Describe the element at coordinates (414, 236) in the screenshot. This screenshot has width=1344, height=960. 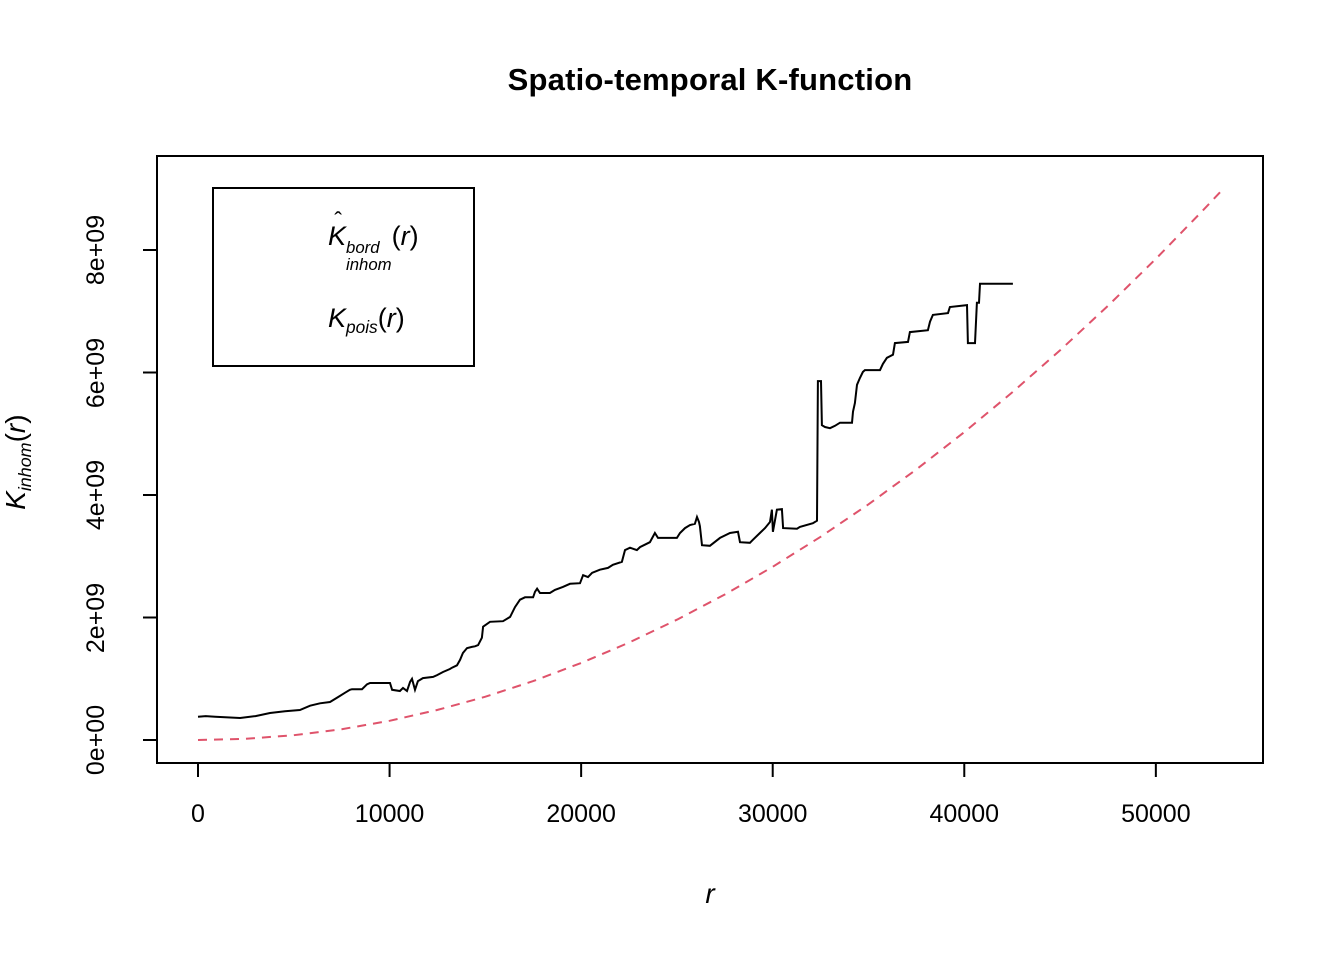
I see `legend1-paren-close: )` at that location.